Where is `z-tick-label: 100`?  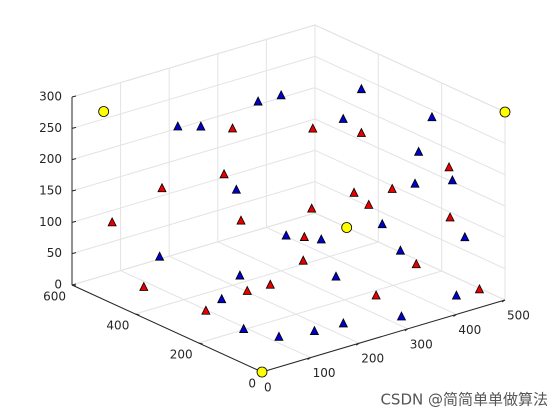 z-tick-label: 100 is located at coordinates (50, 222).